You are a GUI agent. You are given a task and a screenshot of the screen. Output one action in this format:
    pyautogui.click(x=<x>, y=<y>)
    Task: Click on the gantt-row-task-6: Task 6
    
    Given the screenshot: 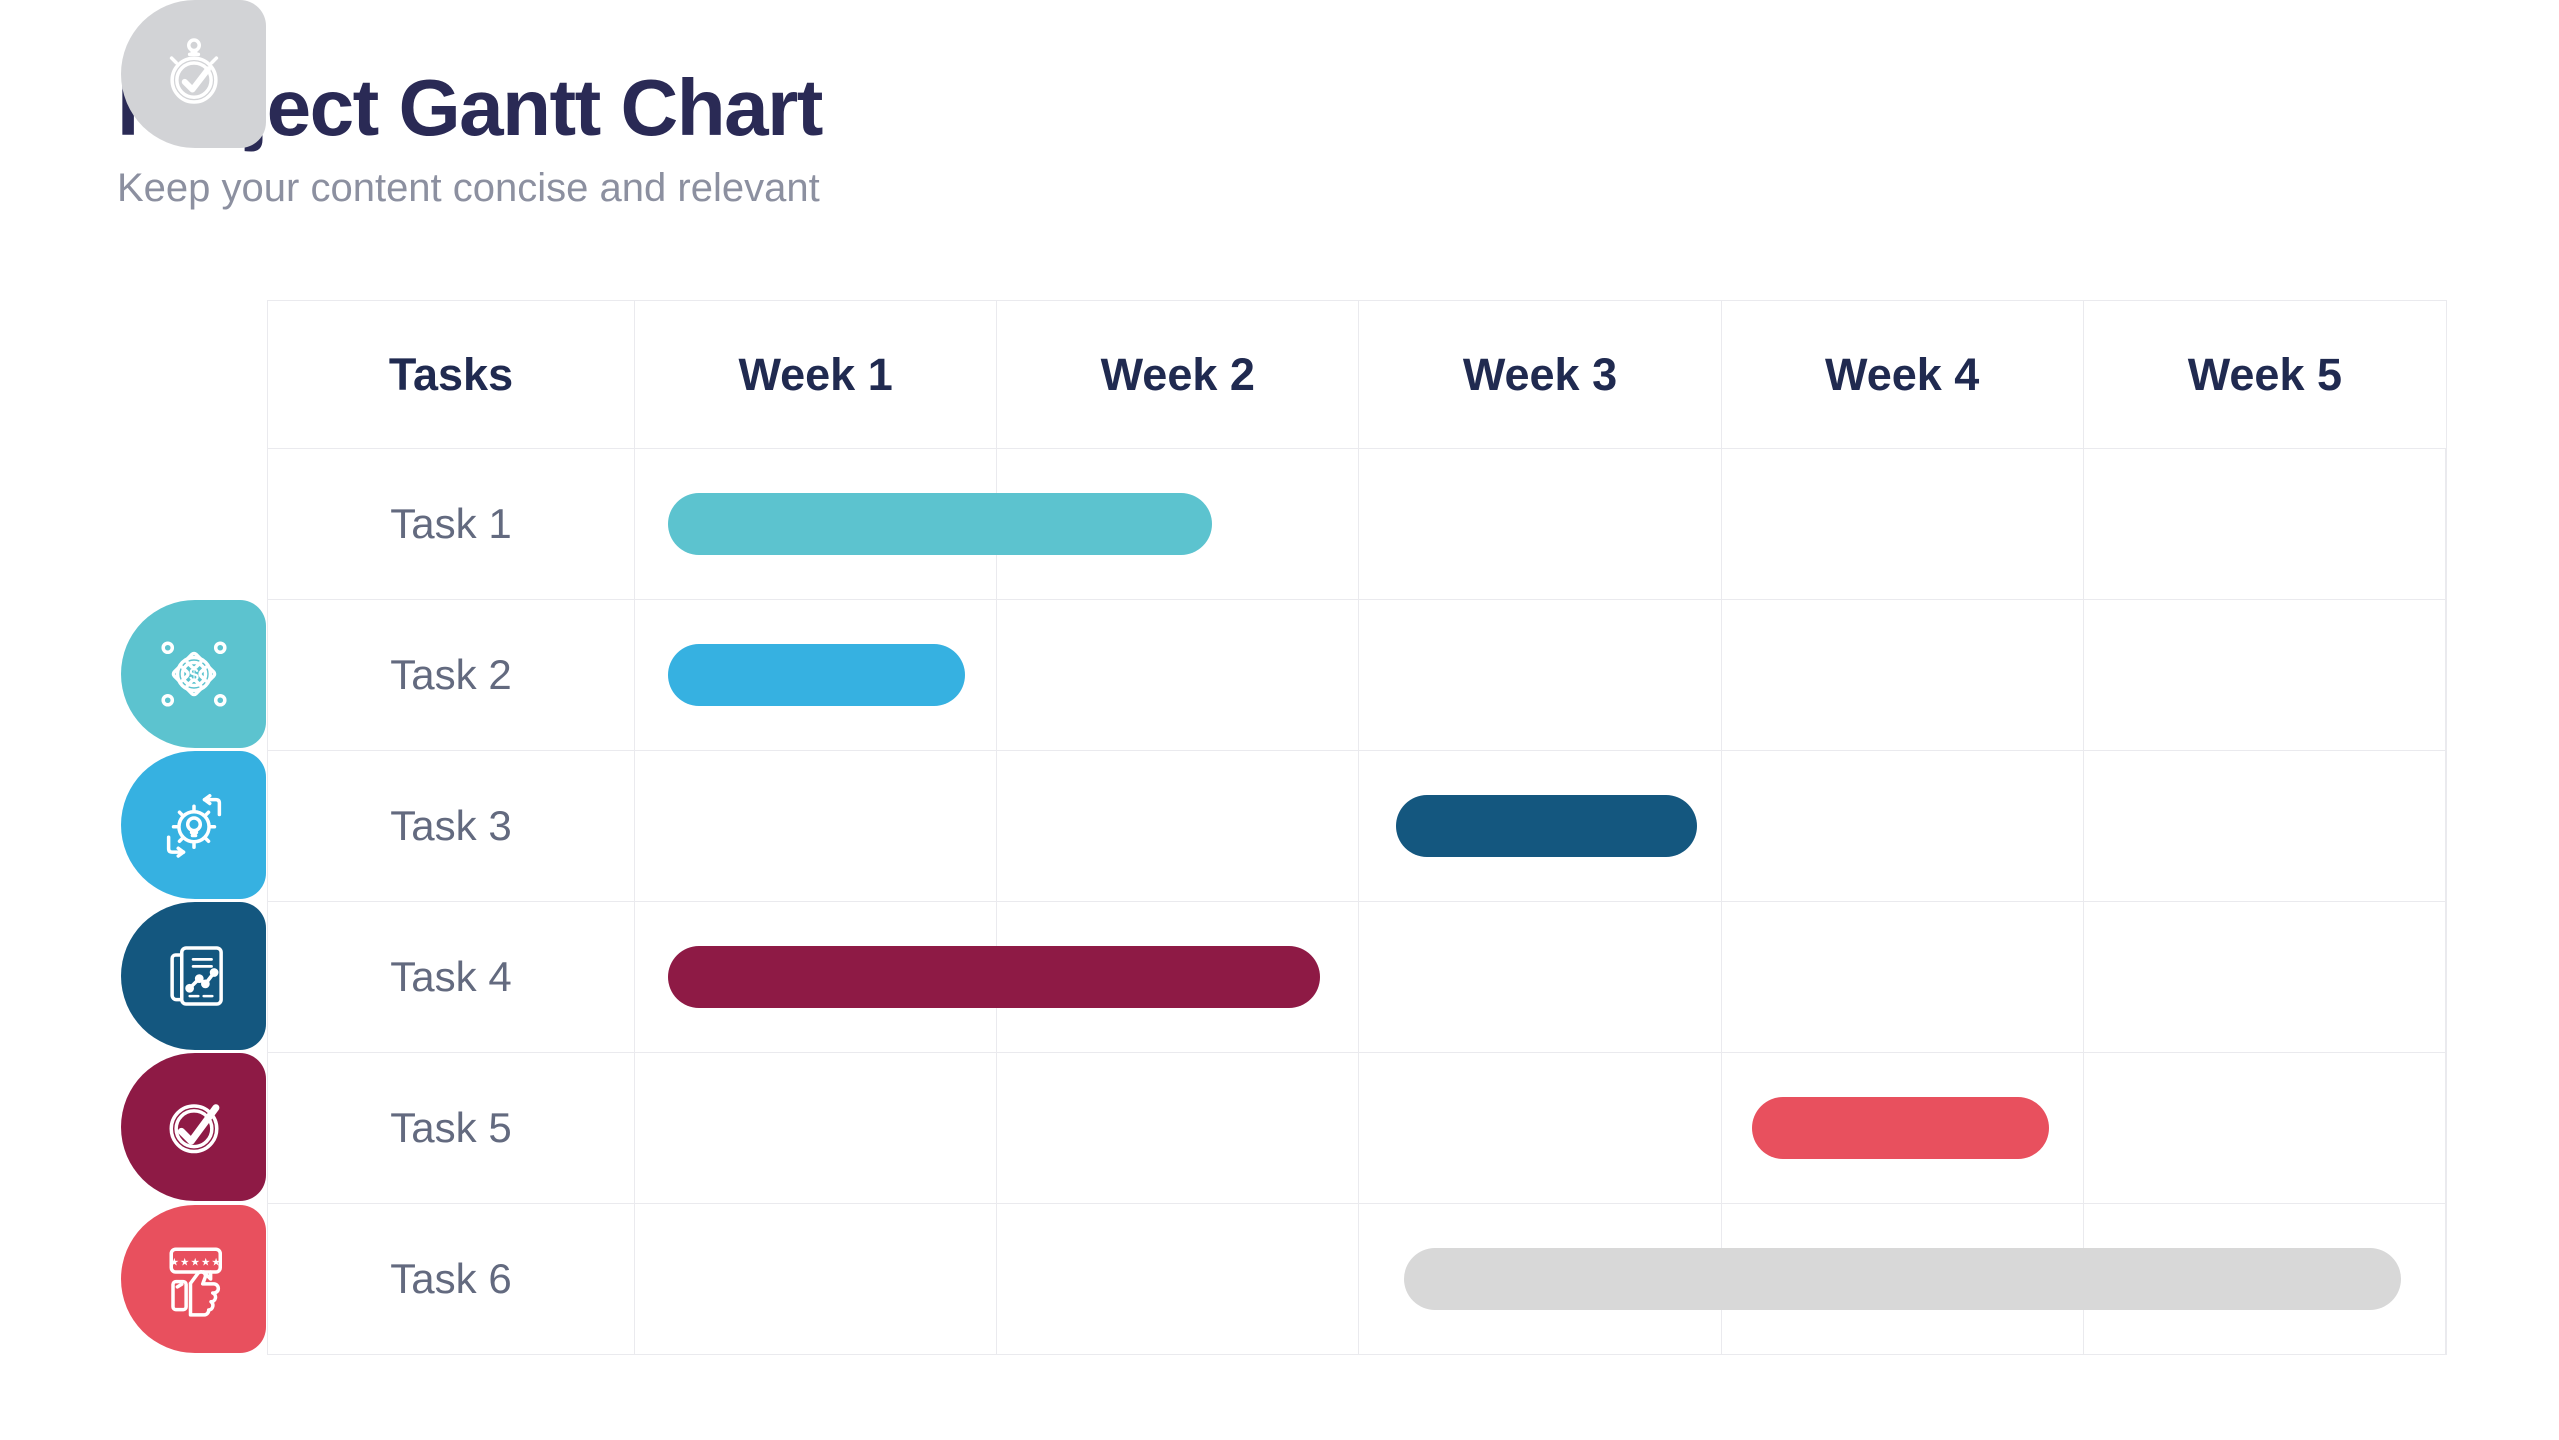 What is the action you would take?
    pyautogui.click(x=1357, y=1279)
    